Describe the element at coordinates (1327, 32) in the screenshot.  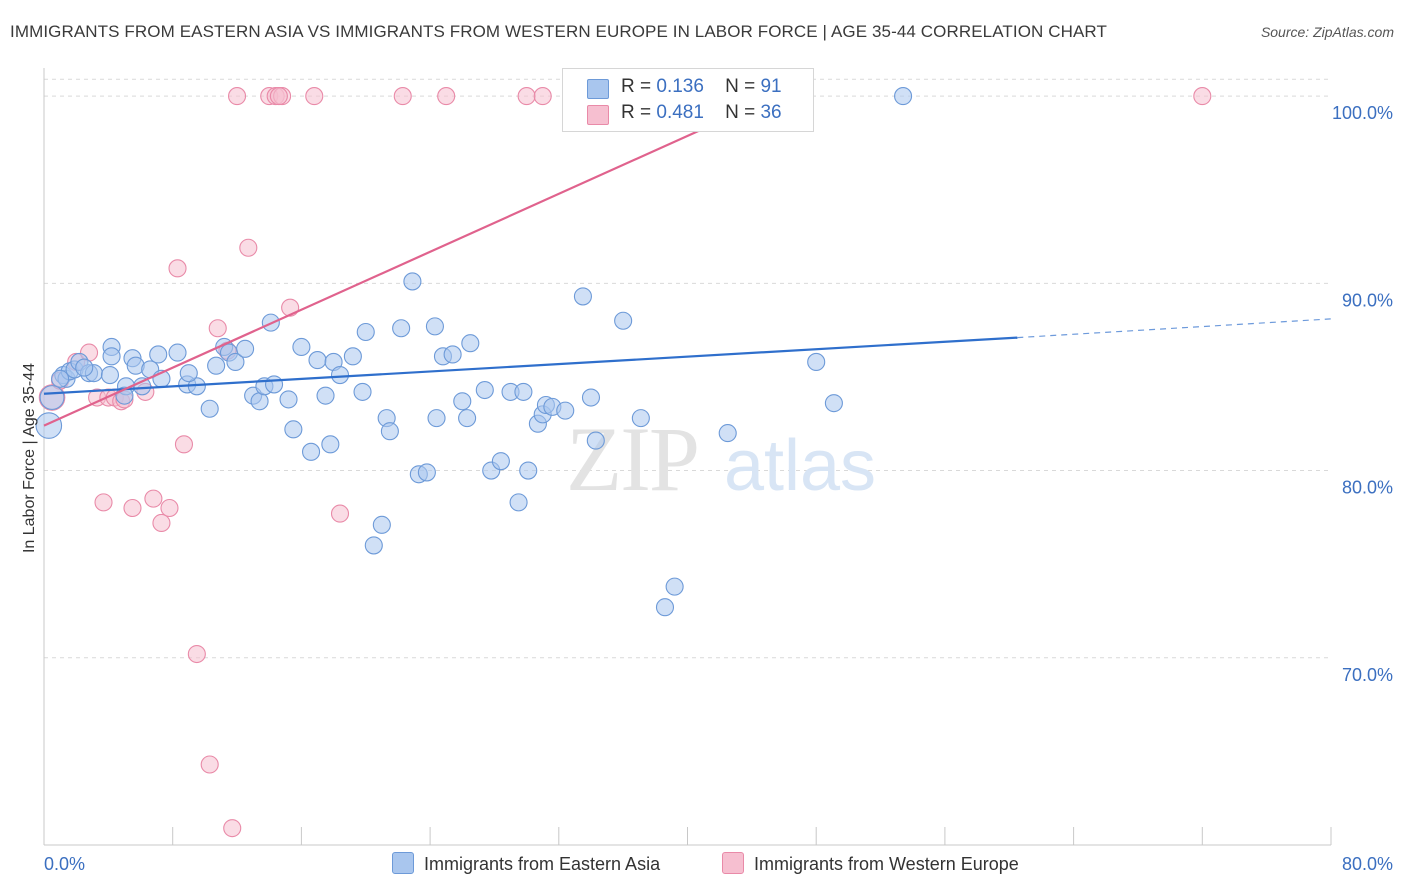
I see `source-credit: Source: ZipAtlas.com` at that location.